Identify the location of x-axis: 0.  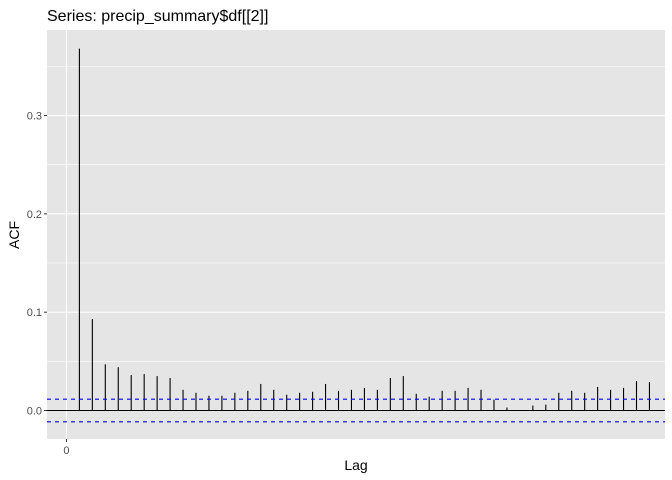
(66, 448).